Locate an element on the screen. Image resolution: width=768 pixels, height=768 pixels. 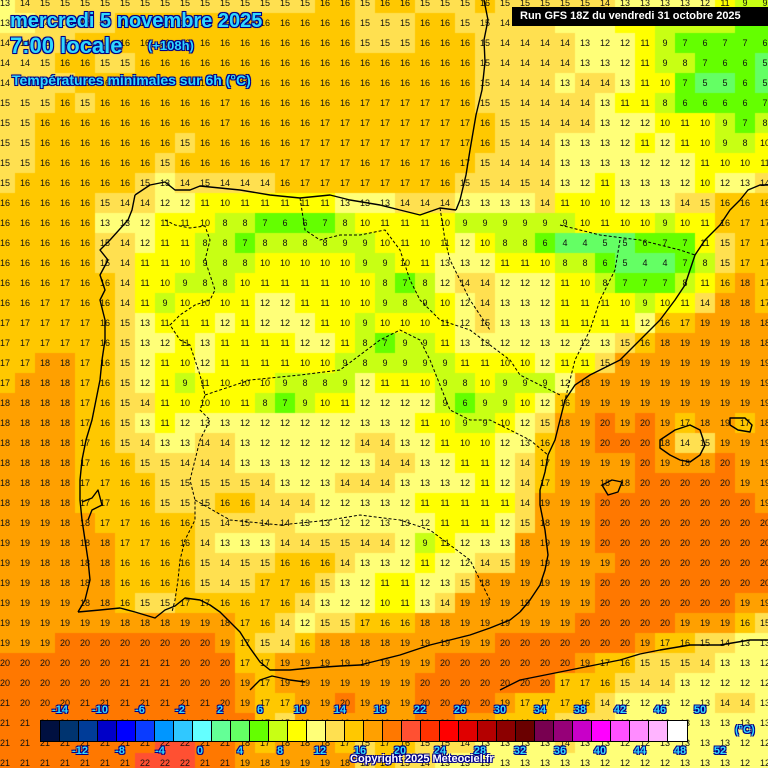
scale-label-top: 14 is located at coordinates (340, 710).